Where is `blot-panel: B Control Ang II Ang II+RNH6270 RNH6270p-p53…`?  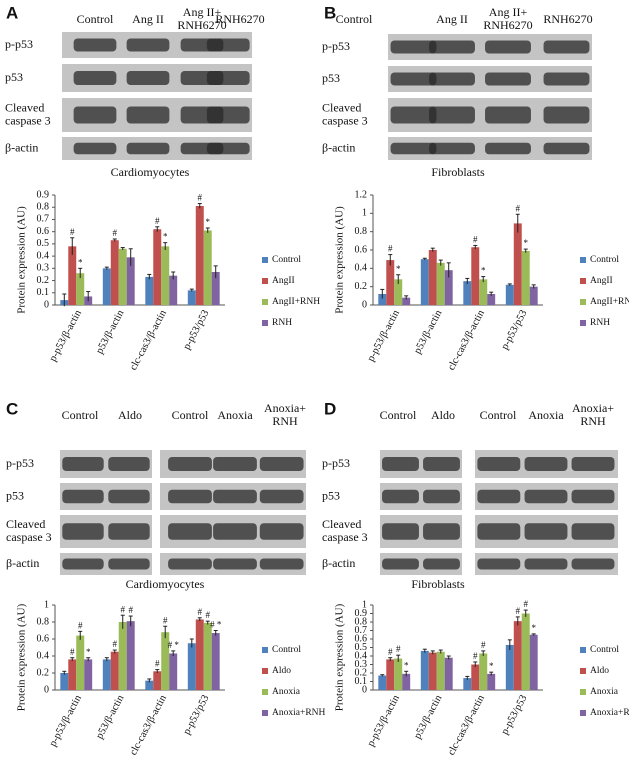
blot-panel: B Control Ang II Ang II+RNH6270 RNH6270p-p53… is located at coordinates (457, 90).